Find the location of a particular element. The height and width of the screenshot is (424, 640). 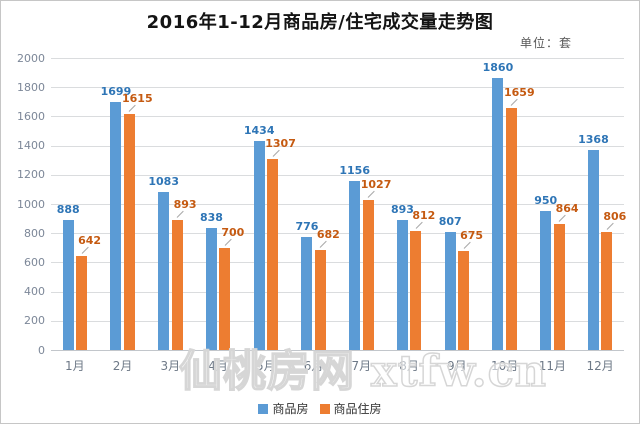

y-axis-label: 1800 is located at coordinates (31, 87).